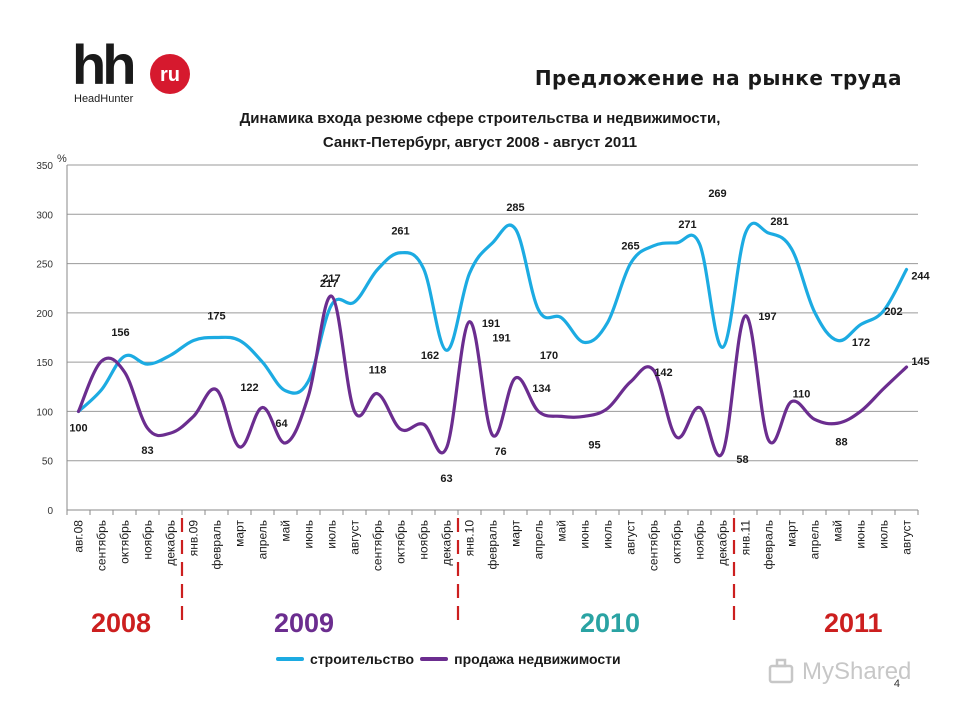 The height and width of the screenshot is (720, 960). I want to click on legend-label-real-estate: продажа недвижимости, so click(537, 659).